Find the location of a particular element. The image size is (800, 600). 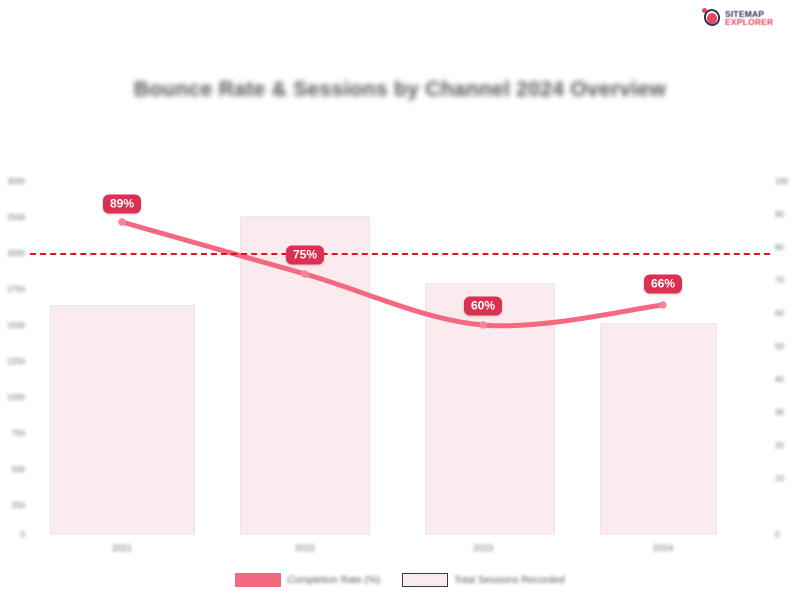

logo-wordmark: SITEMAP EXPLORER is located at coordinates (749, 17).